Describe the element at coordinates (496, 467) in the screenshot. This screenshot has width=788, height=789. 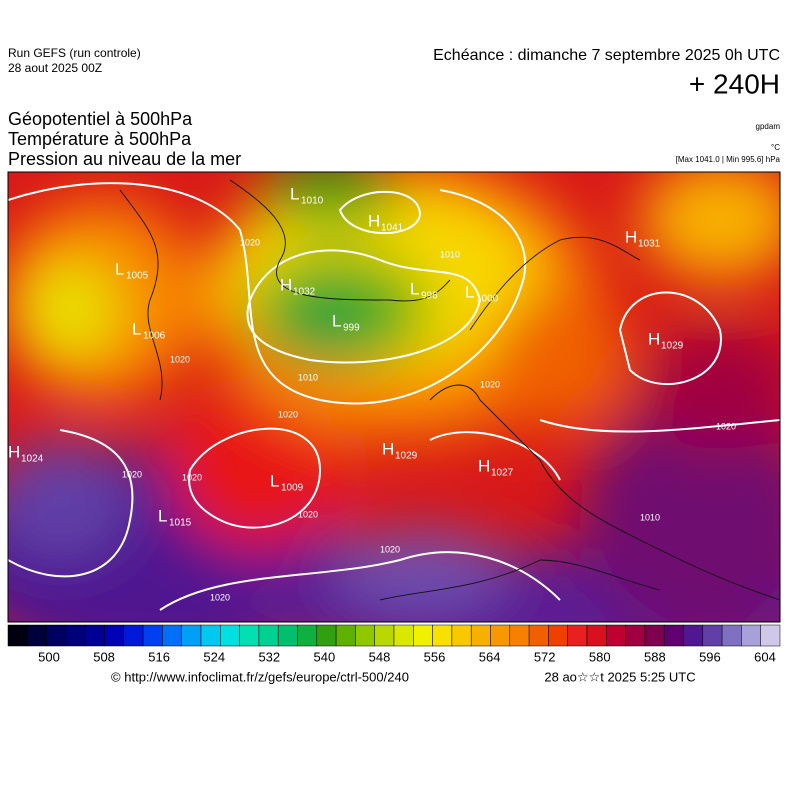
I see `pressure-center: H 1027` at that location.